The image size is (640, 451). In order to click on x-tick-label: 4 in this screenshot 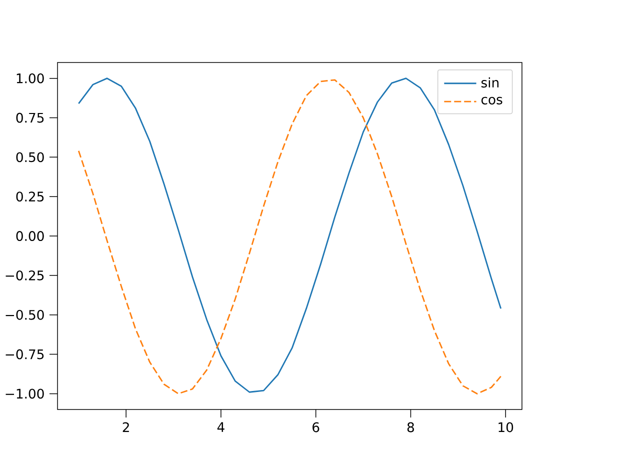, I will do `click(220, 427)`.